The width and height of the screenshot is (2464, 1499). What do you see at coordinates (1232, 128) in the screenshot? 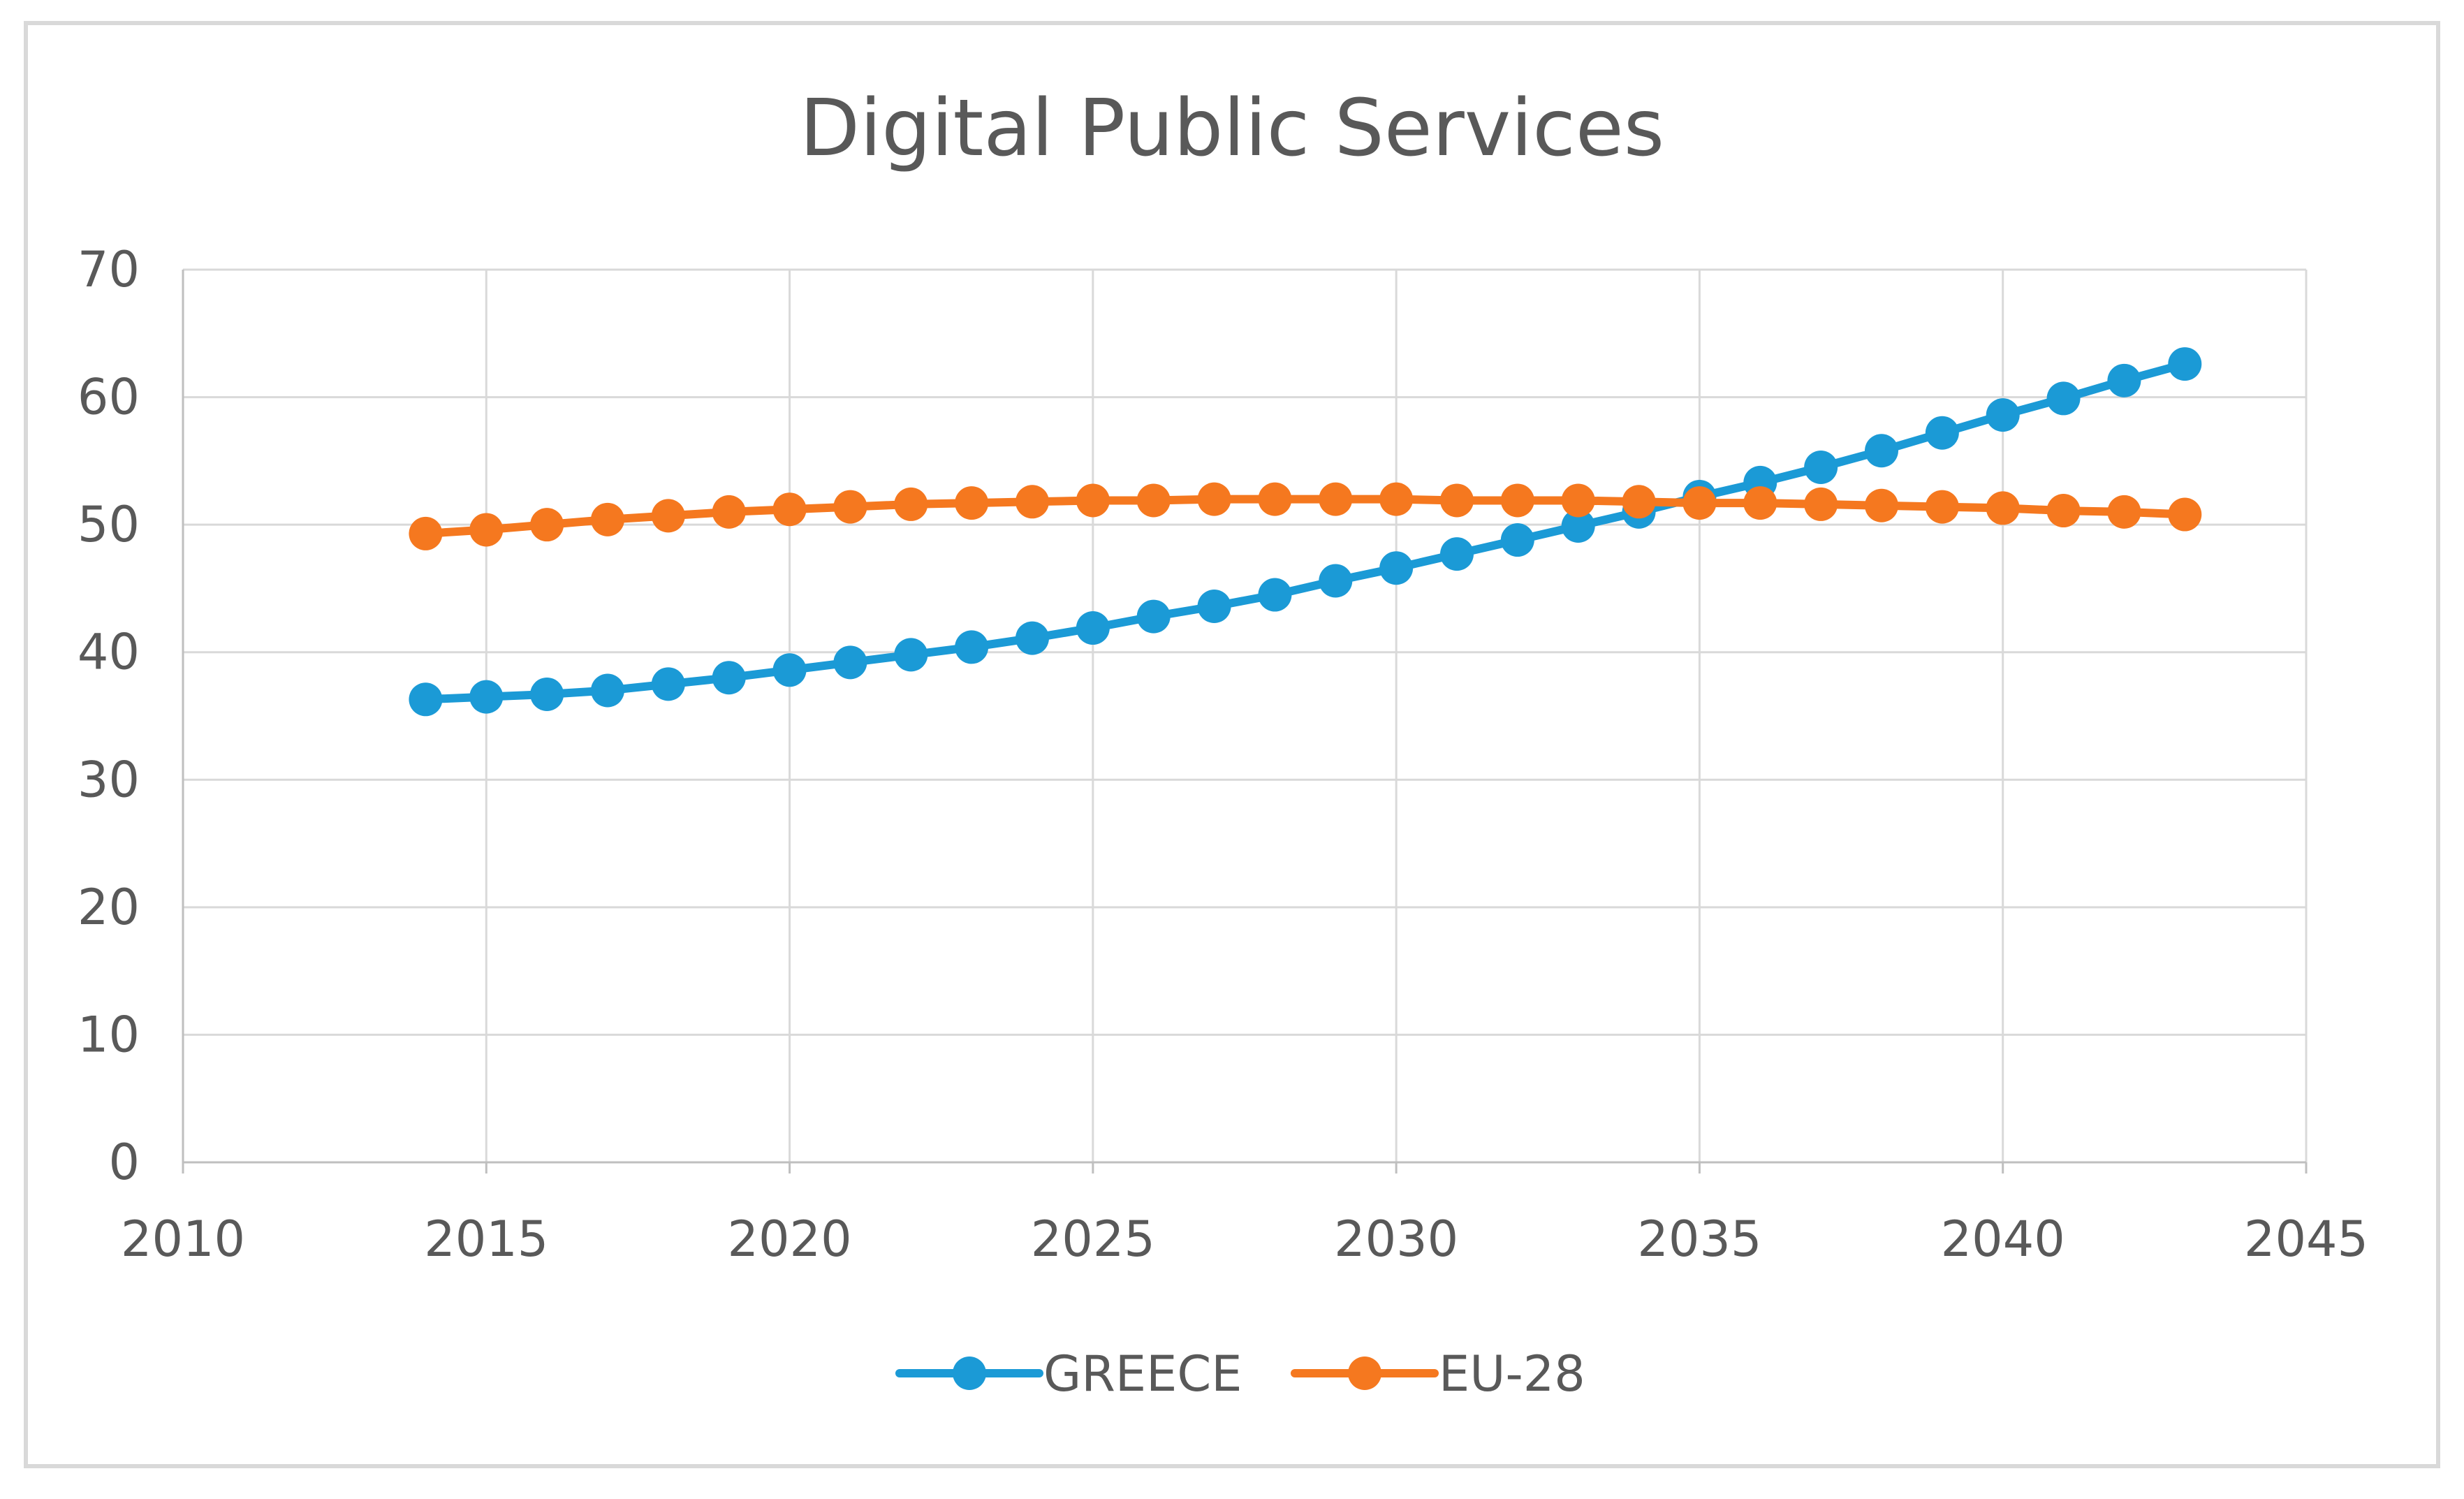
I see `chart-title: Digital Public Services` at bounding box center [1232, 128].